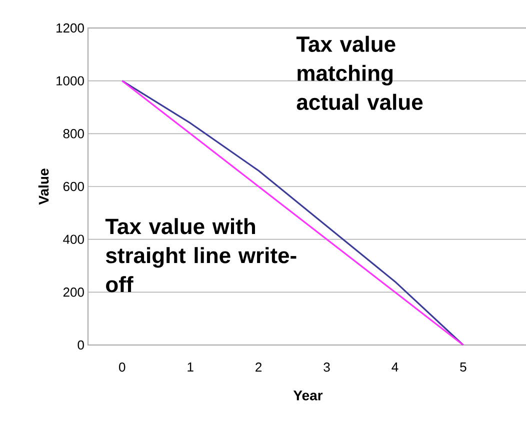  I want to click on y-tick-label: 800, so click(73, 133).